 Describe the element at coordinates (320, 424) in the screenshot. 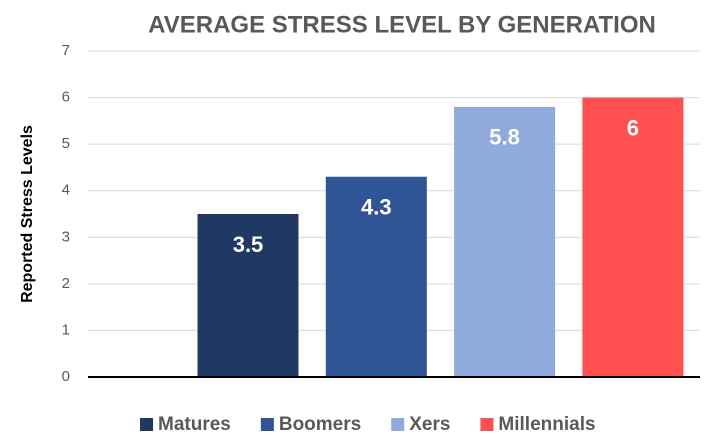

I see `legend-label: Boomers` at that location.